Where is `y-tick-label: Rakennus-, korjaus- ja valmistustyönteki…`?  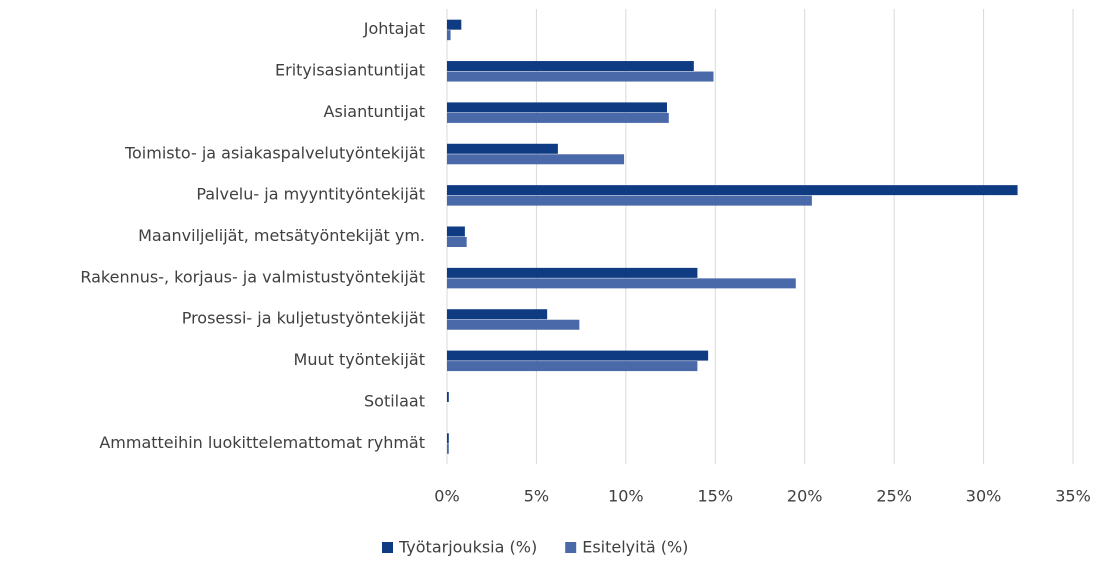
y-tick-label: Rakennus-, korjaus- ja valmistustyönteki… is located at coordinates (252, 276).